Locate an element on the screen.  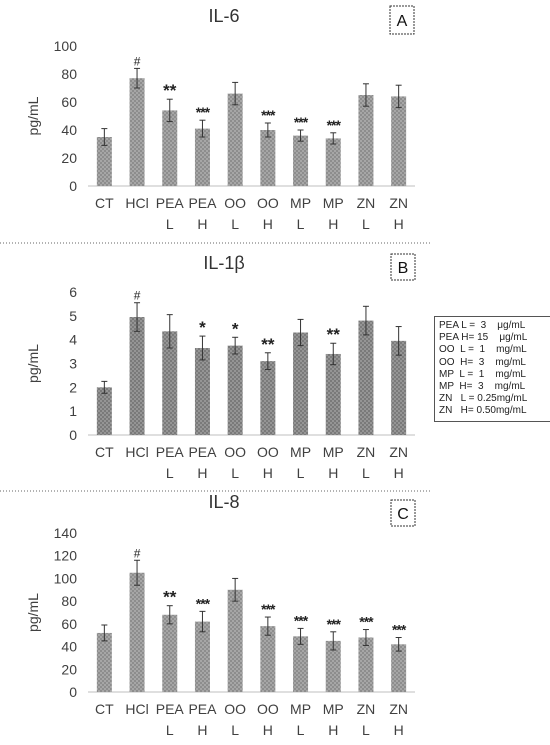
legend-entry: ZN L = 0.25mg/mL is located at coordinates (483, 399).